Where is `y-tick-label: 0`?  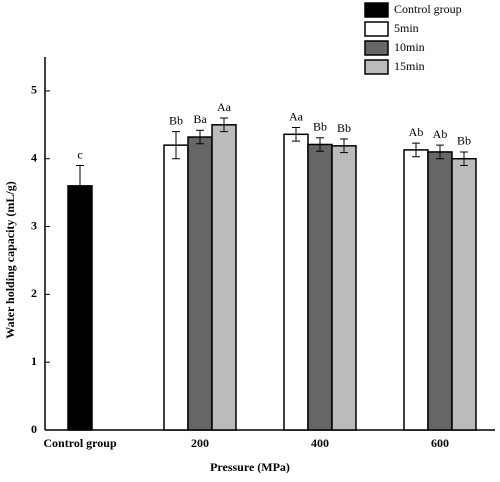
y-tick-label: 0 is located at coordinates (34, 429).